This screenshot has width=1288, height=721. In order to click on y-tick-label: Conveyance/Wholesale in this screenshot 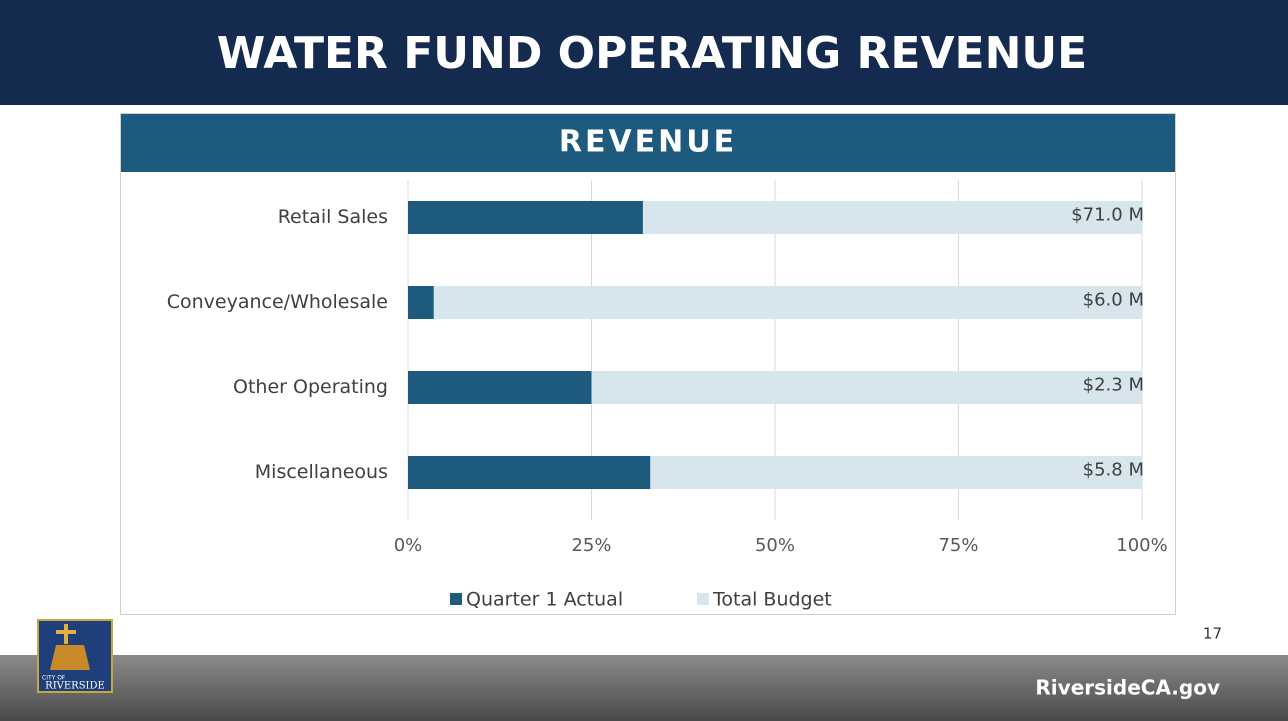, I will do `click(277, 302)`.